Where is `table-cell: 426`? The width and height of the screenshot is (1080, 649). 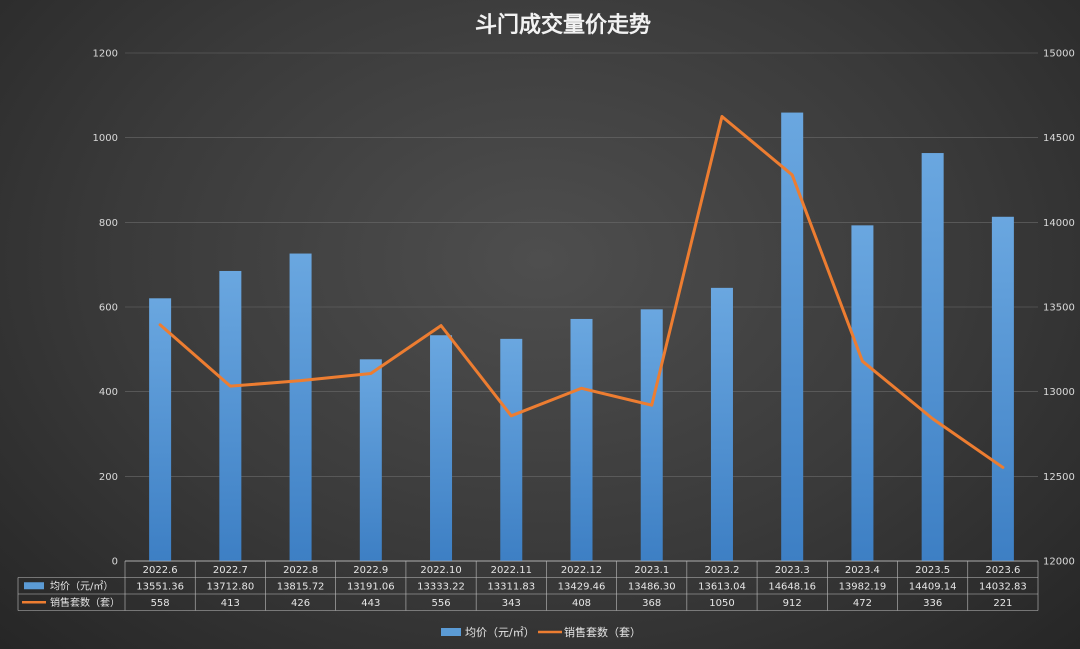
table-cell: 426 is located at coordinates (300, 603).